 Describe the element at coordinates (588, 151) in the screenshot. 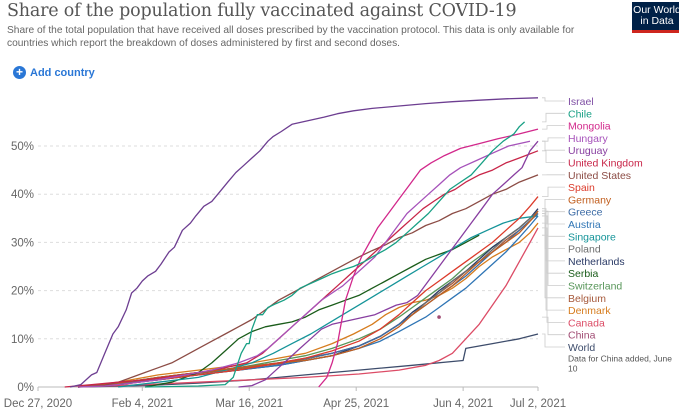

I see `legend-item-uruguay: Uruguay` at that location.